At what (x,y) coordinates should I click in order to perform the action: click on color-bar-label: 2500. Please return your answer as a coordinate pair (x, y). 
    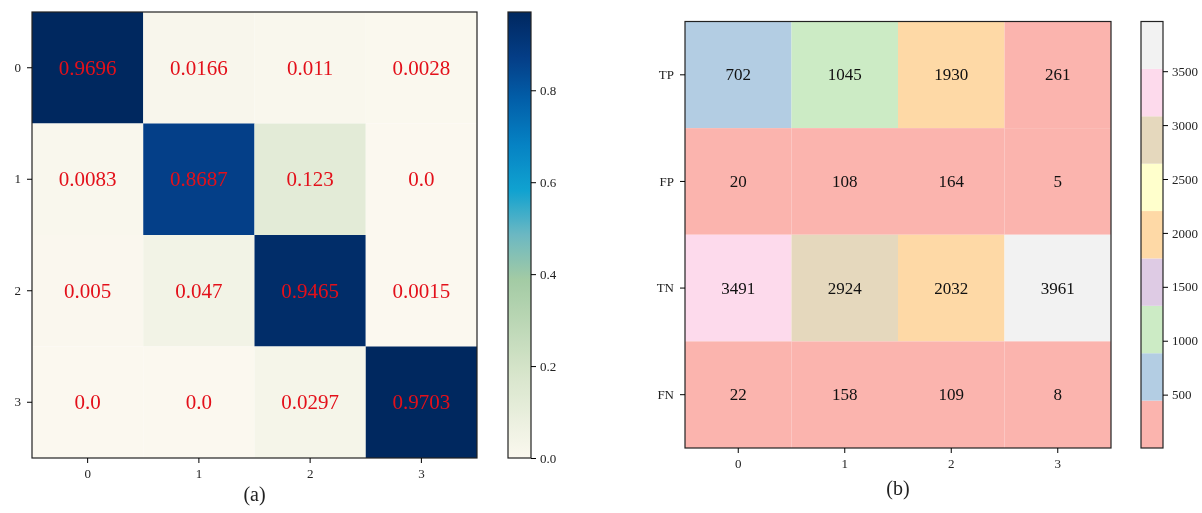
    Looking at the image, I should click on (1185, 179).